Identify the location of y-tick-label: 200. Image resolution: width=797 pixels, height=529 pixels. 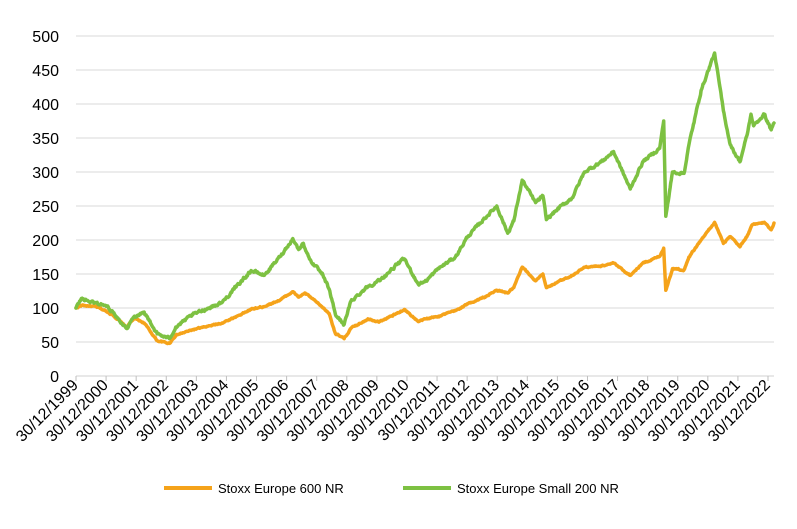
(45, 241).